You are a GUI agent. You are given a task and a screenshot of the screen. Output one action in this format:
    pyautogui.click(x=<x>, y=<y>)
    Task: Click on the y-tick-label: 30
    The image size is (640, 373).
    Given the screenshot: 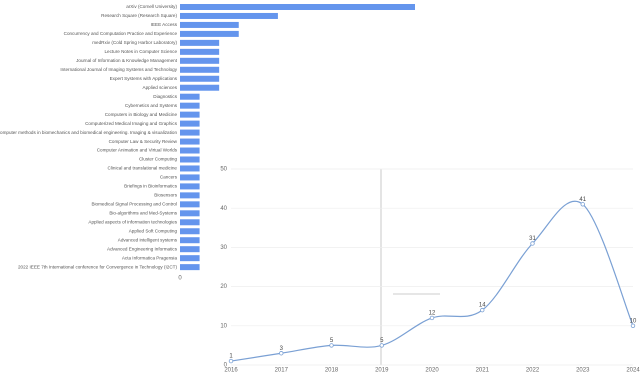 What is the action you would take?
    pyautogui.click(x=223, y=248)
    